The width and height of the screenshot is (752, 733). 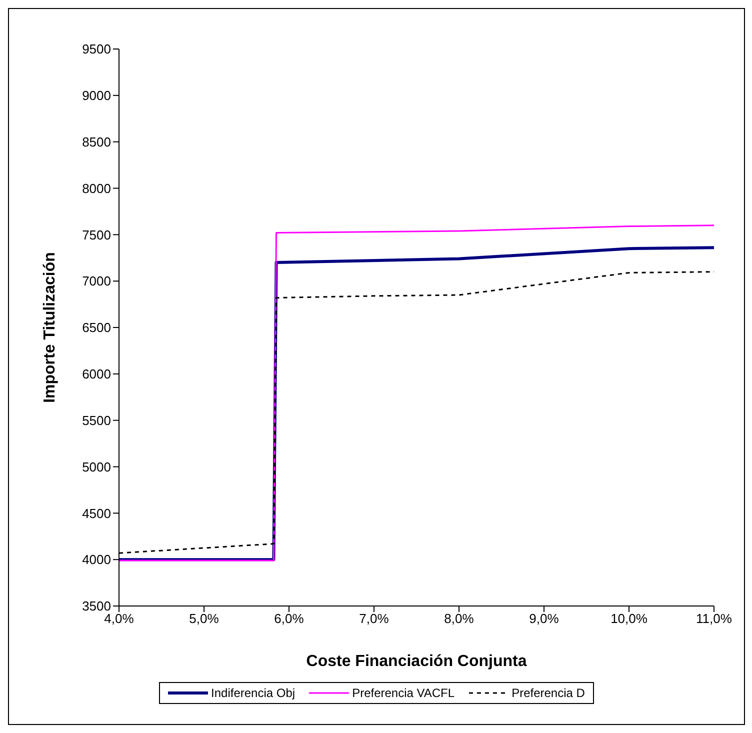 I want to click on y-tick-label: 7000, so click(x=96, y=281).